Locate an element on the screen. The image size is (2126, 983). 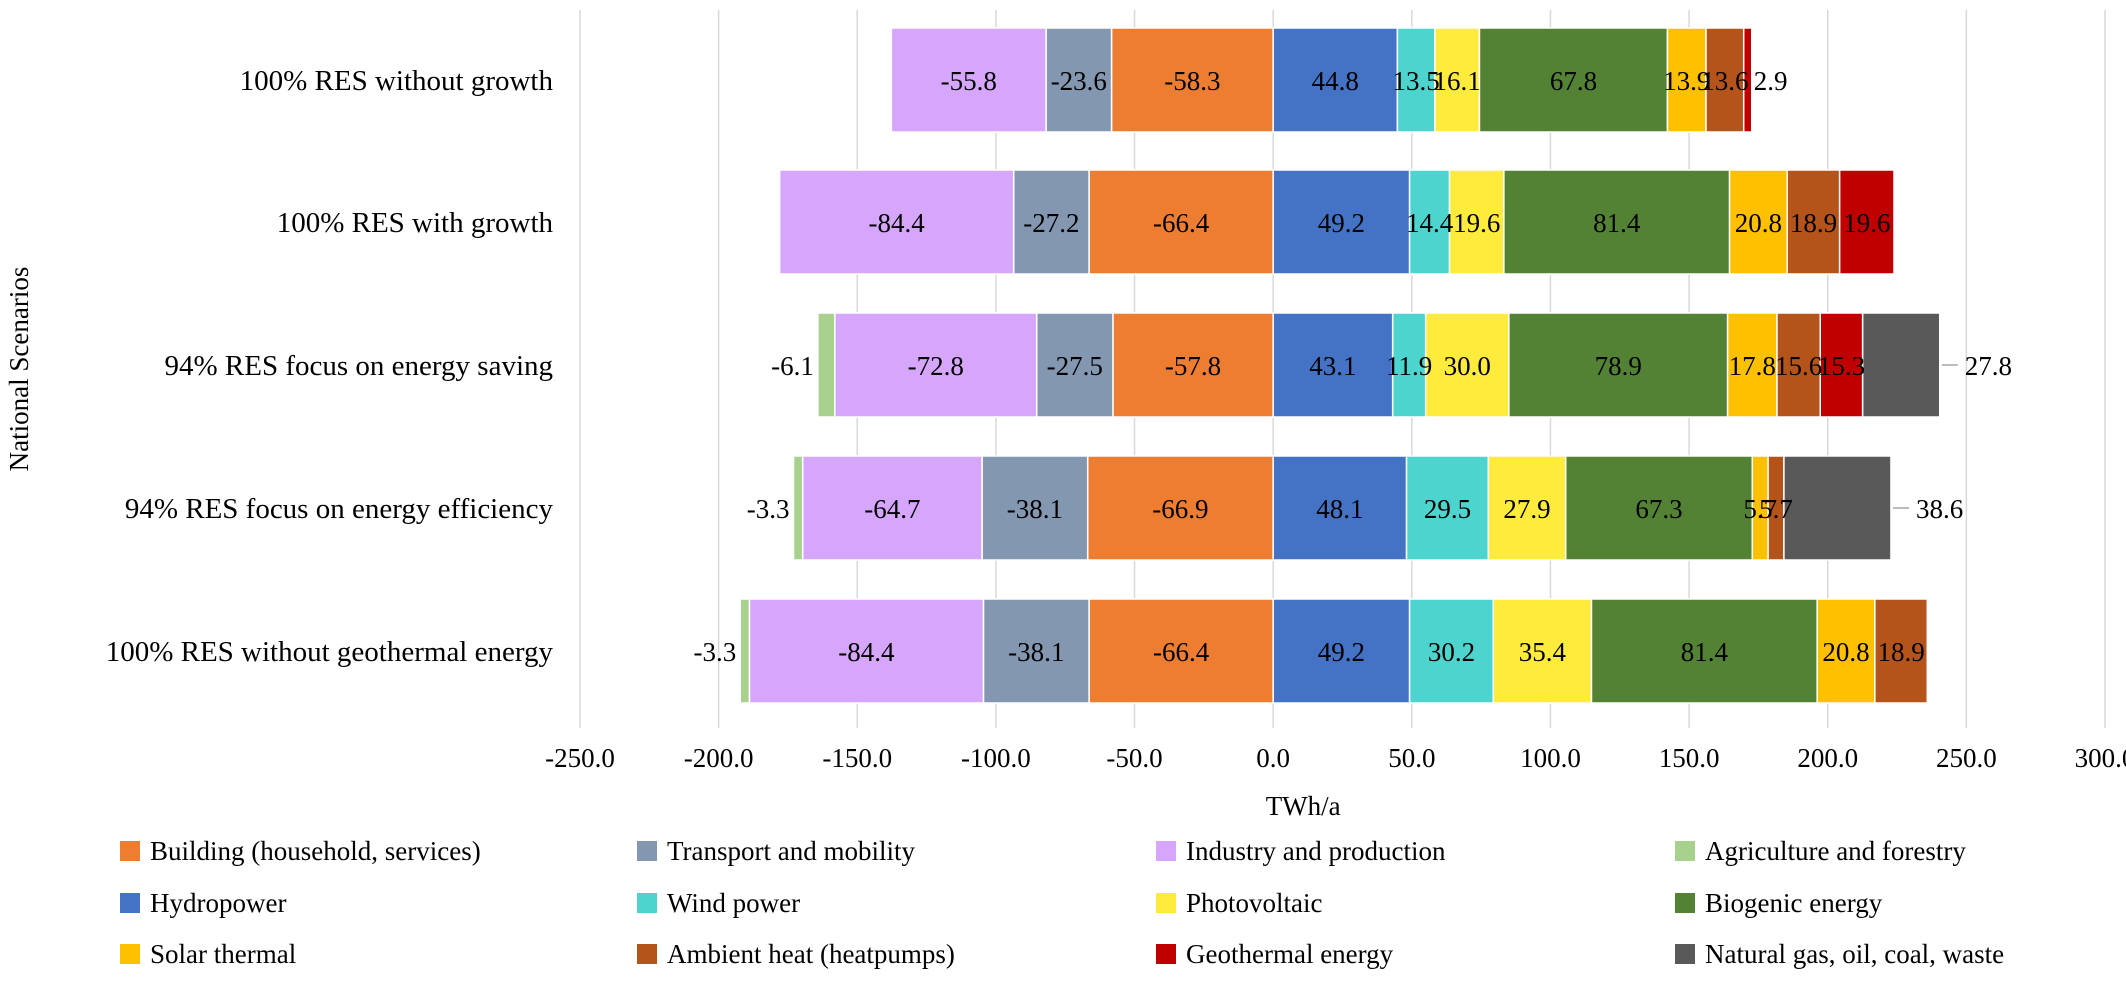
data-label: 11.9 is located at coordinates (1409, 366).